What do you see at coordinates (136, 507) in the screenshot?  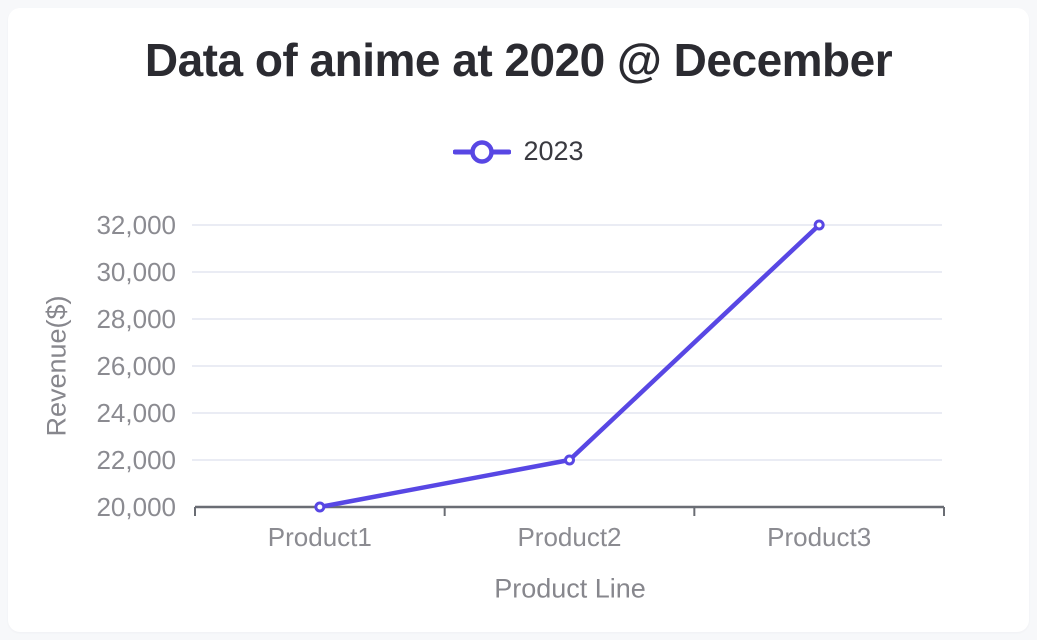 I see `y-tick-label: 20,000` at bounding box center [136, 507].